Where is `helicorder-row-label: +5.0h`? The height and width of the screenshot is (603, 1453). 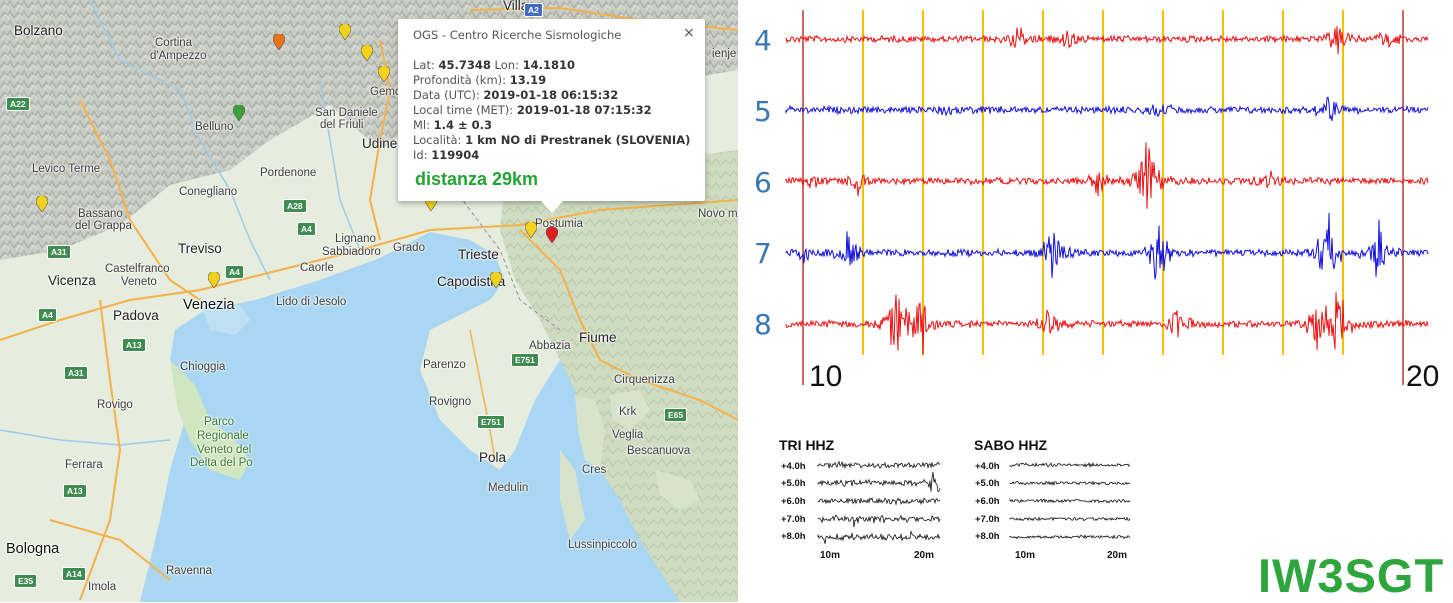 helicorder-row-label: +5.0h is located at coordinates (793, 483).